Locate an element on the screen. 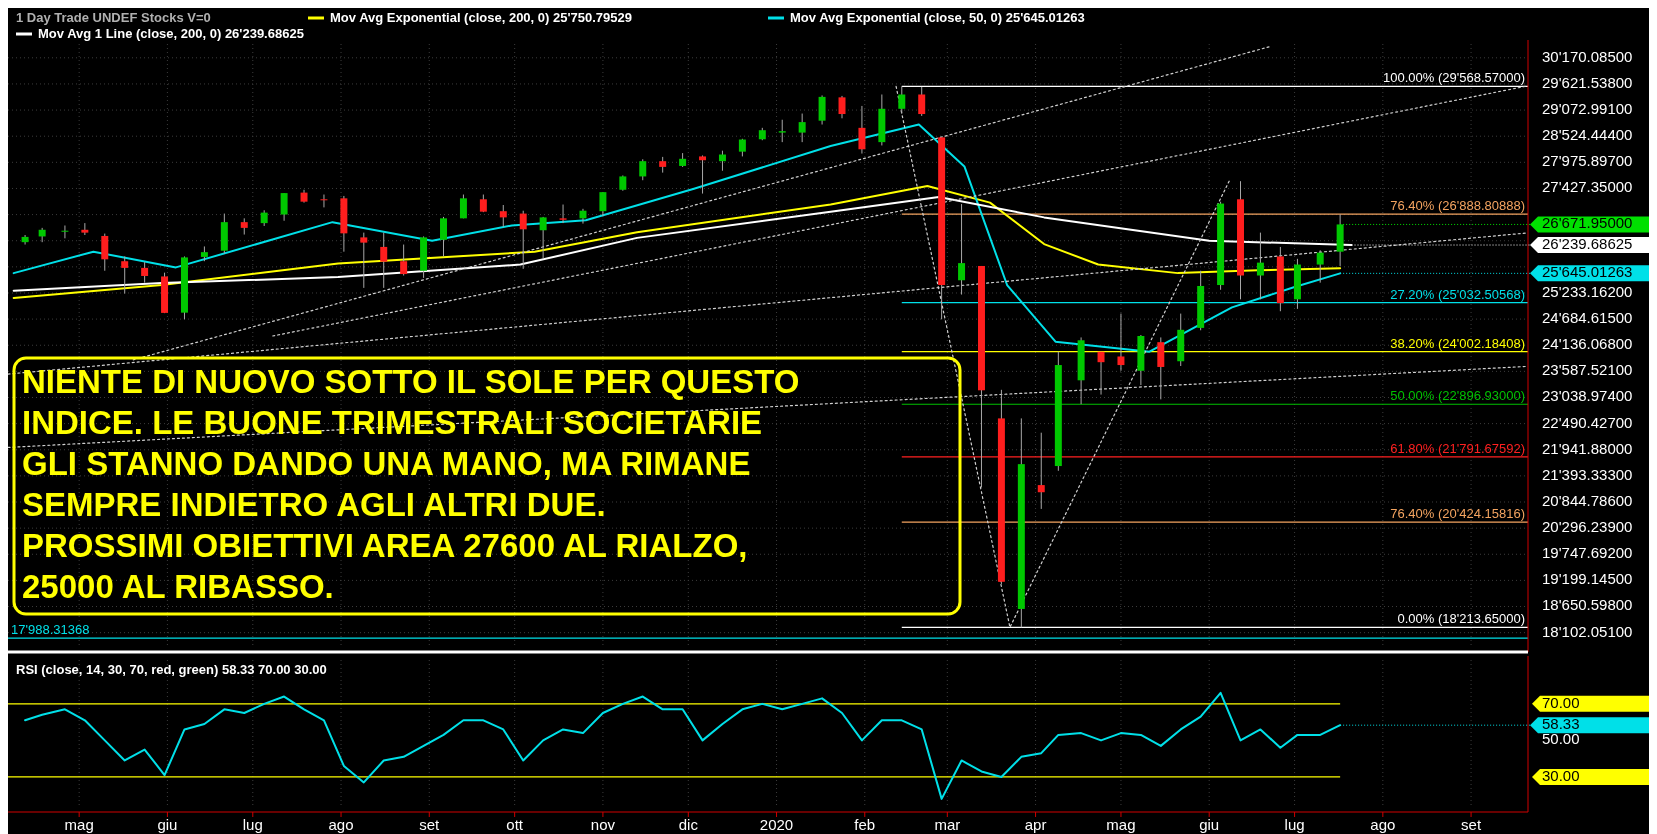 The height and width of the screenshot is (834, 1657). chart-title: RSI (close, 14, 30, 70, red, green) 58.33 70.00 30.00 is located at coordinates (171, 669).